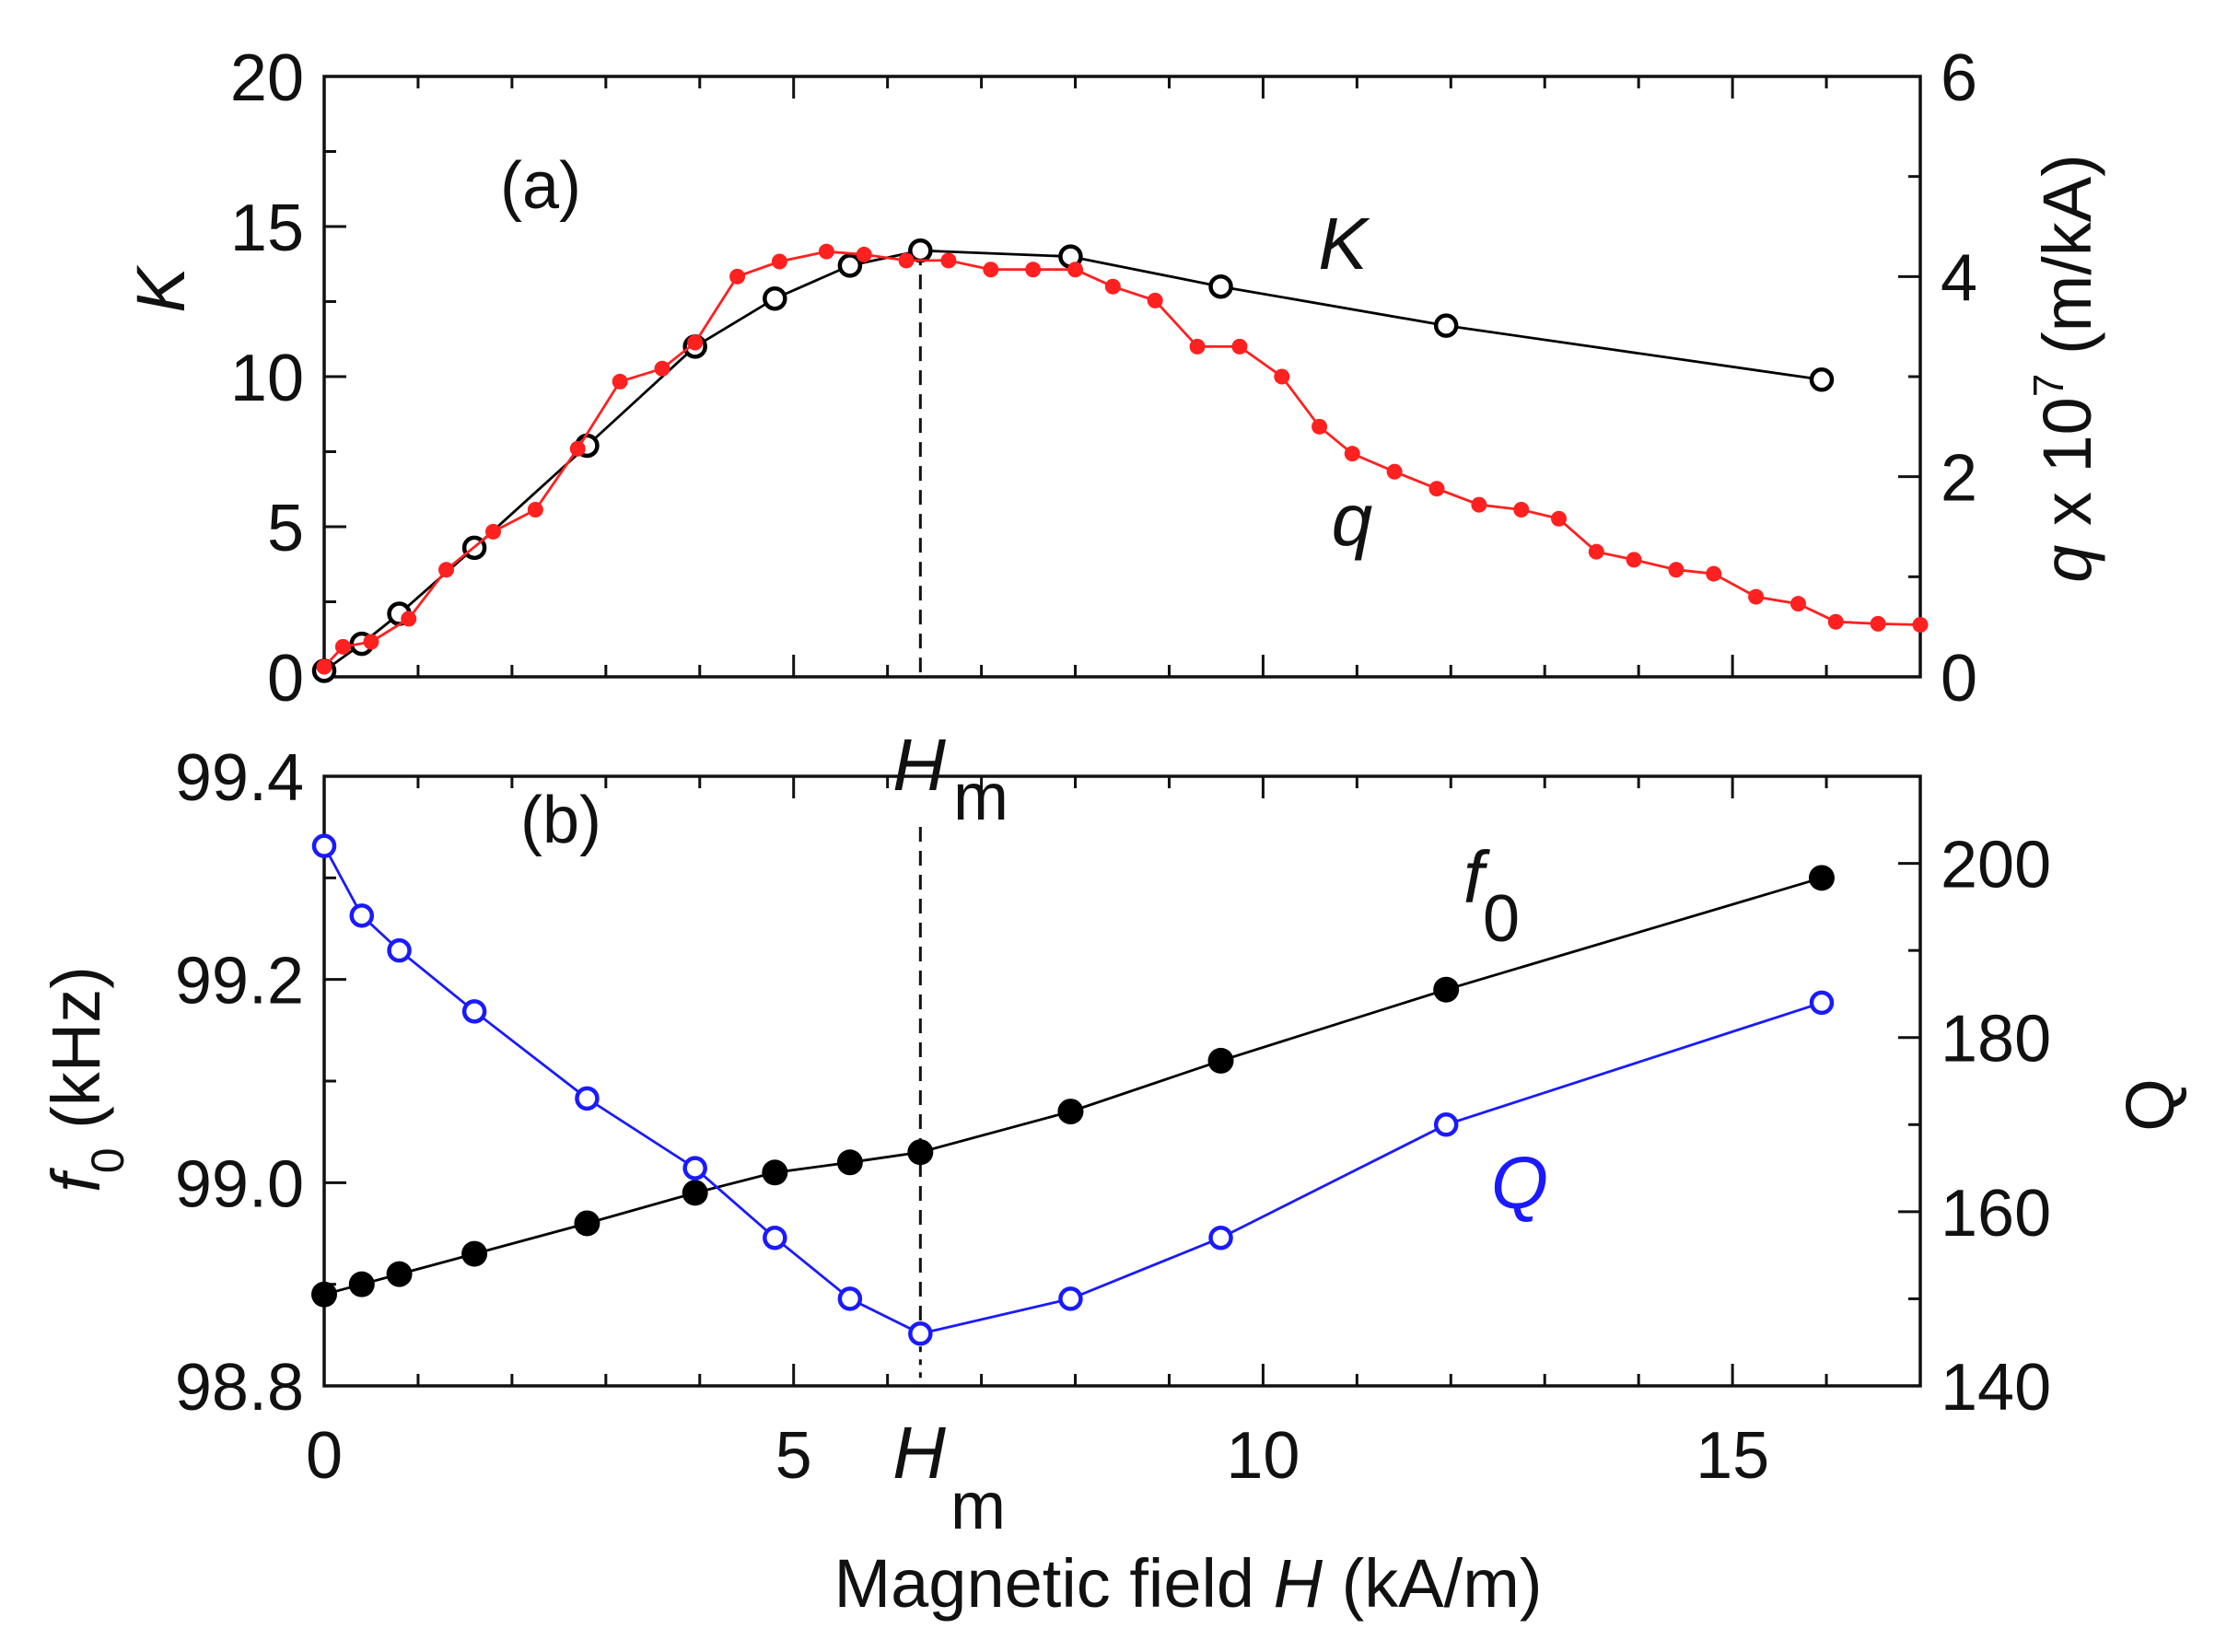 This screenshot has width=2215, height=1652. What do you see at coordinates (324, 1456) in the screenshot?
I see `x-tick-label: 0` at bounding box center [324, 1456].